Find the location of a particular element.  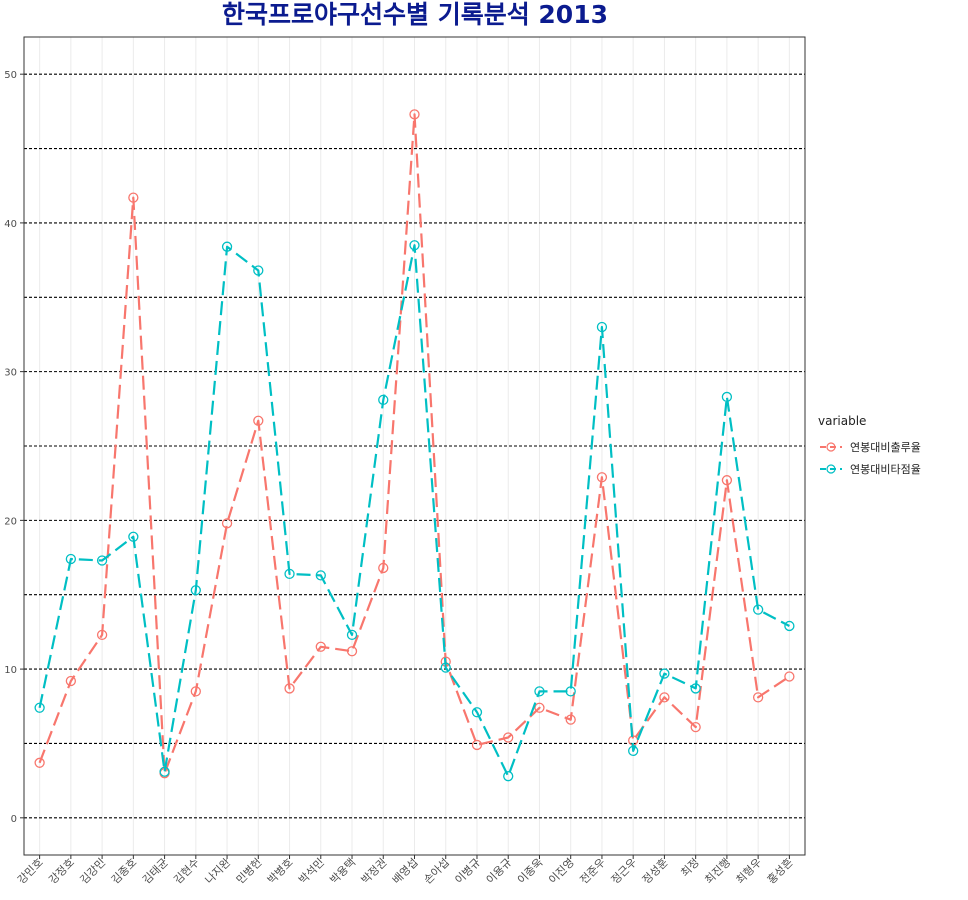

x-tick-label: 배영섭 is located at coordinates (405, 871).